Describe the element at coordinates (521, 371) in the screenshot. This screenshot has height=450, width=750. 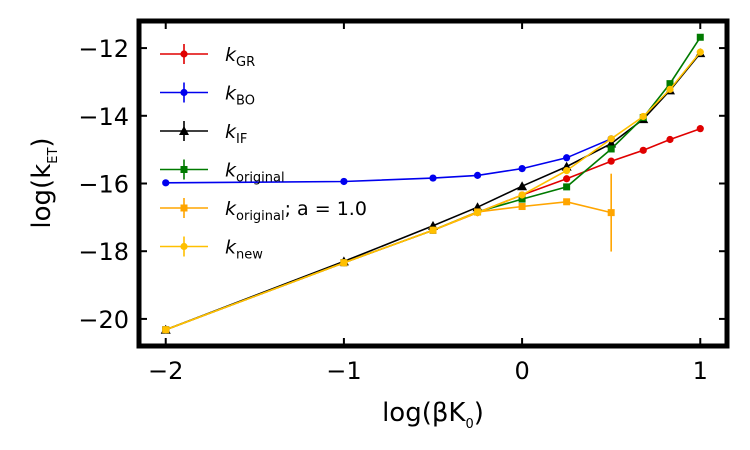
I see `x-tick-label: 0` at that location.